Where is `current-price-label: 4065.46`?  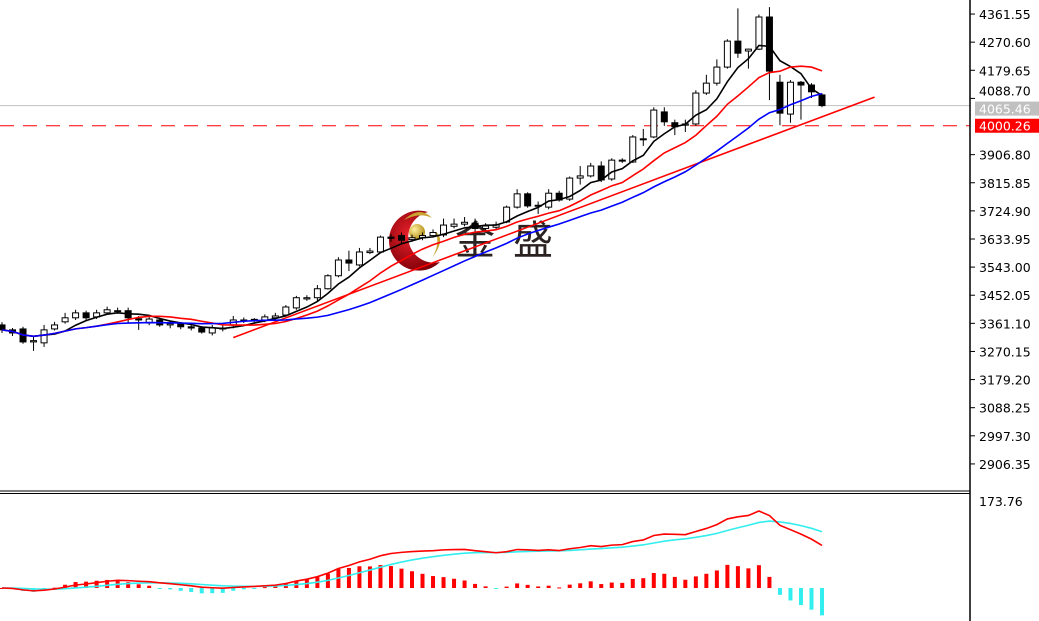
current-price-label: 4065.46 is located at coordinates (1005, 109).